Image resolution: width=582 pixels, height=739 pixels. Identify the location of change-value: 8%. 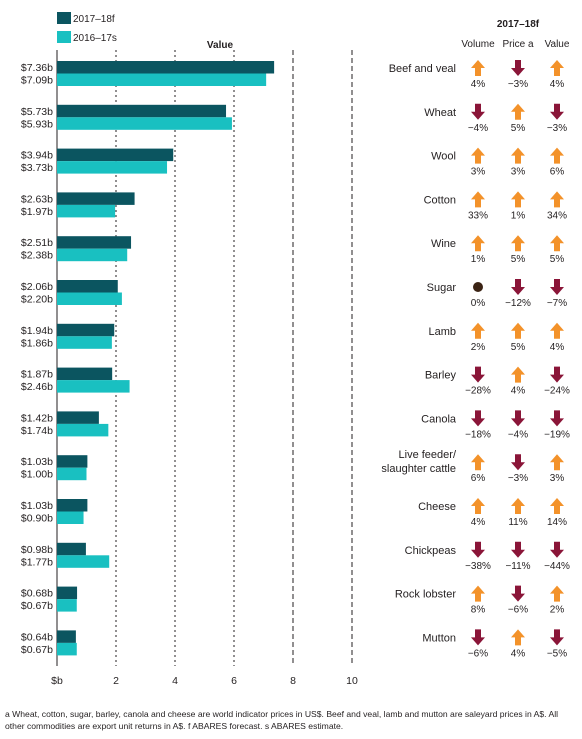
(478, 610).